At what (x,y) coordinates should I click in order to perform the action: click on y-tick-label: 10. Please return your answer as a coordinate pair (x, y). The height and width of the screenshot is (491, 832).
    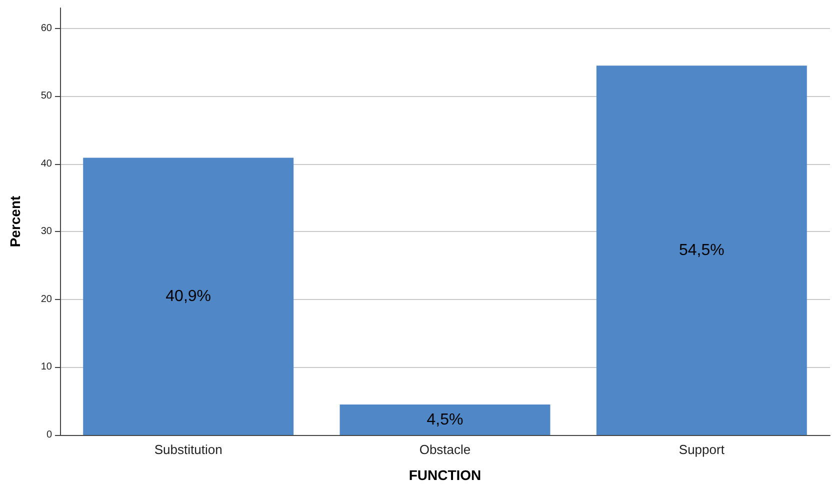
    Looking at the image, I should click on (46, 367).